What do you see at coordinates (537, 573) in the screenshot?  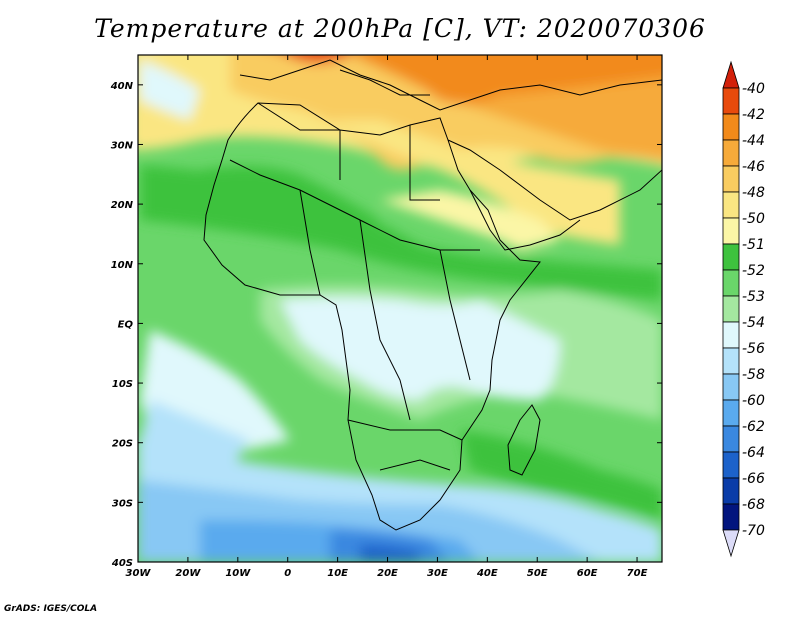 I see `lon-tick-label: 50E` at bounding box center [537, 573].